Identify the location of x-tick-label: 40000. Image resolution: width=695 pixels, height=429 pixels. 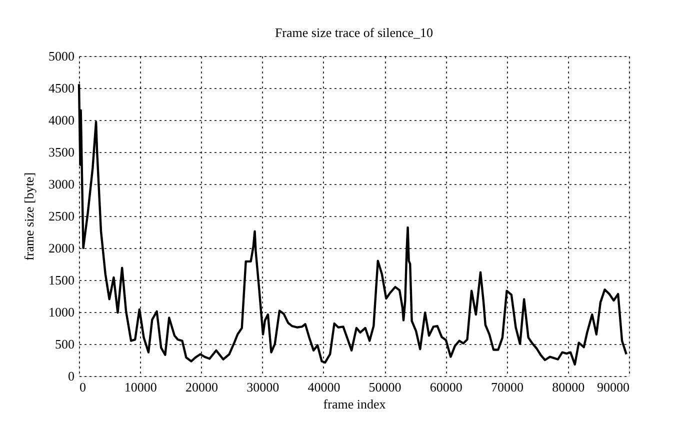
(324, 387).